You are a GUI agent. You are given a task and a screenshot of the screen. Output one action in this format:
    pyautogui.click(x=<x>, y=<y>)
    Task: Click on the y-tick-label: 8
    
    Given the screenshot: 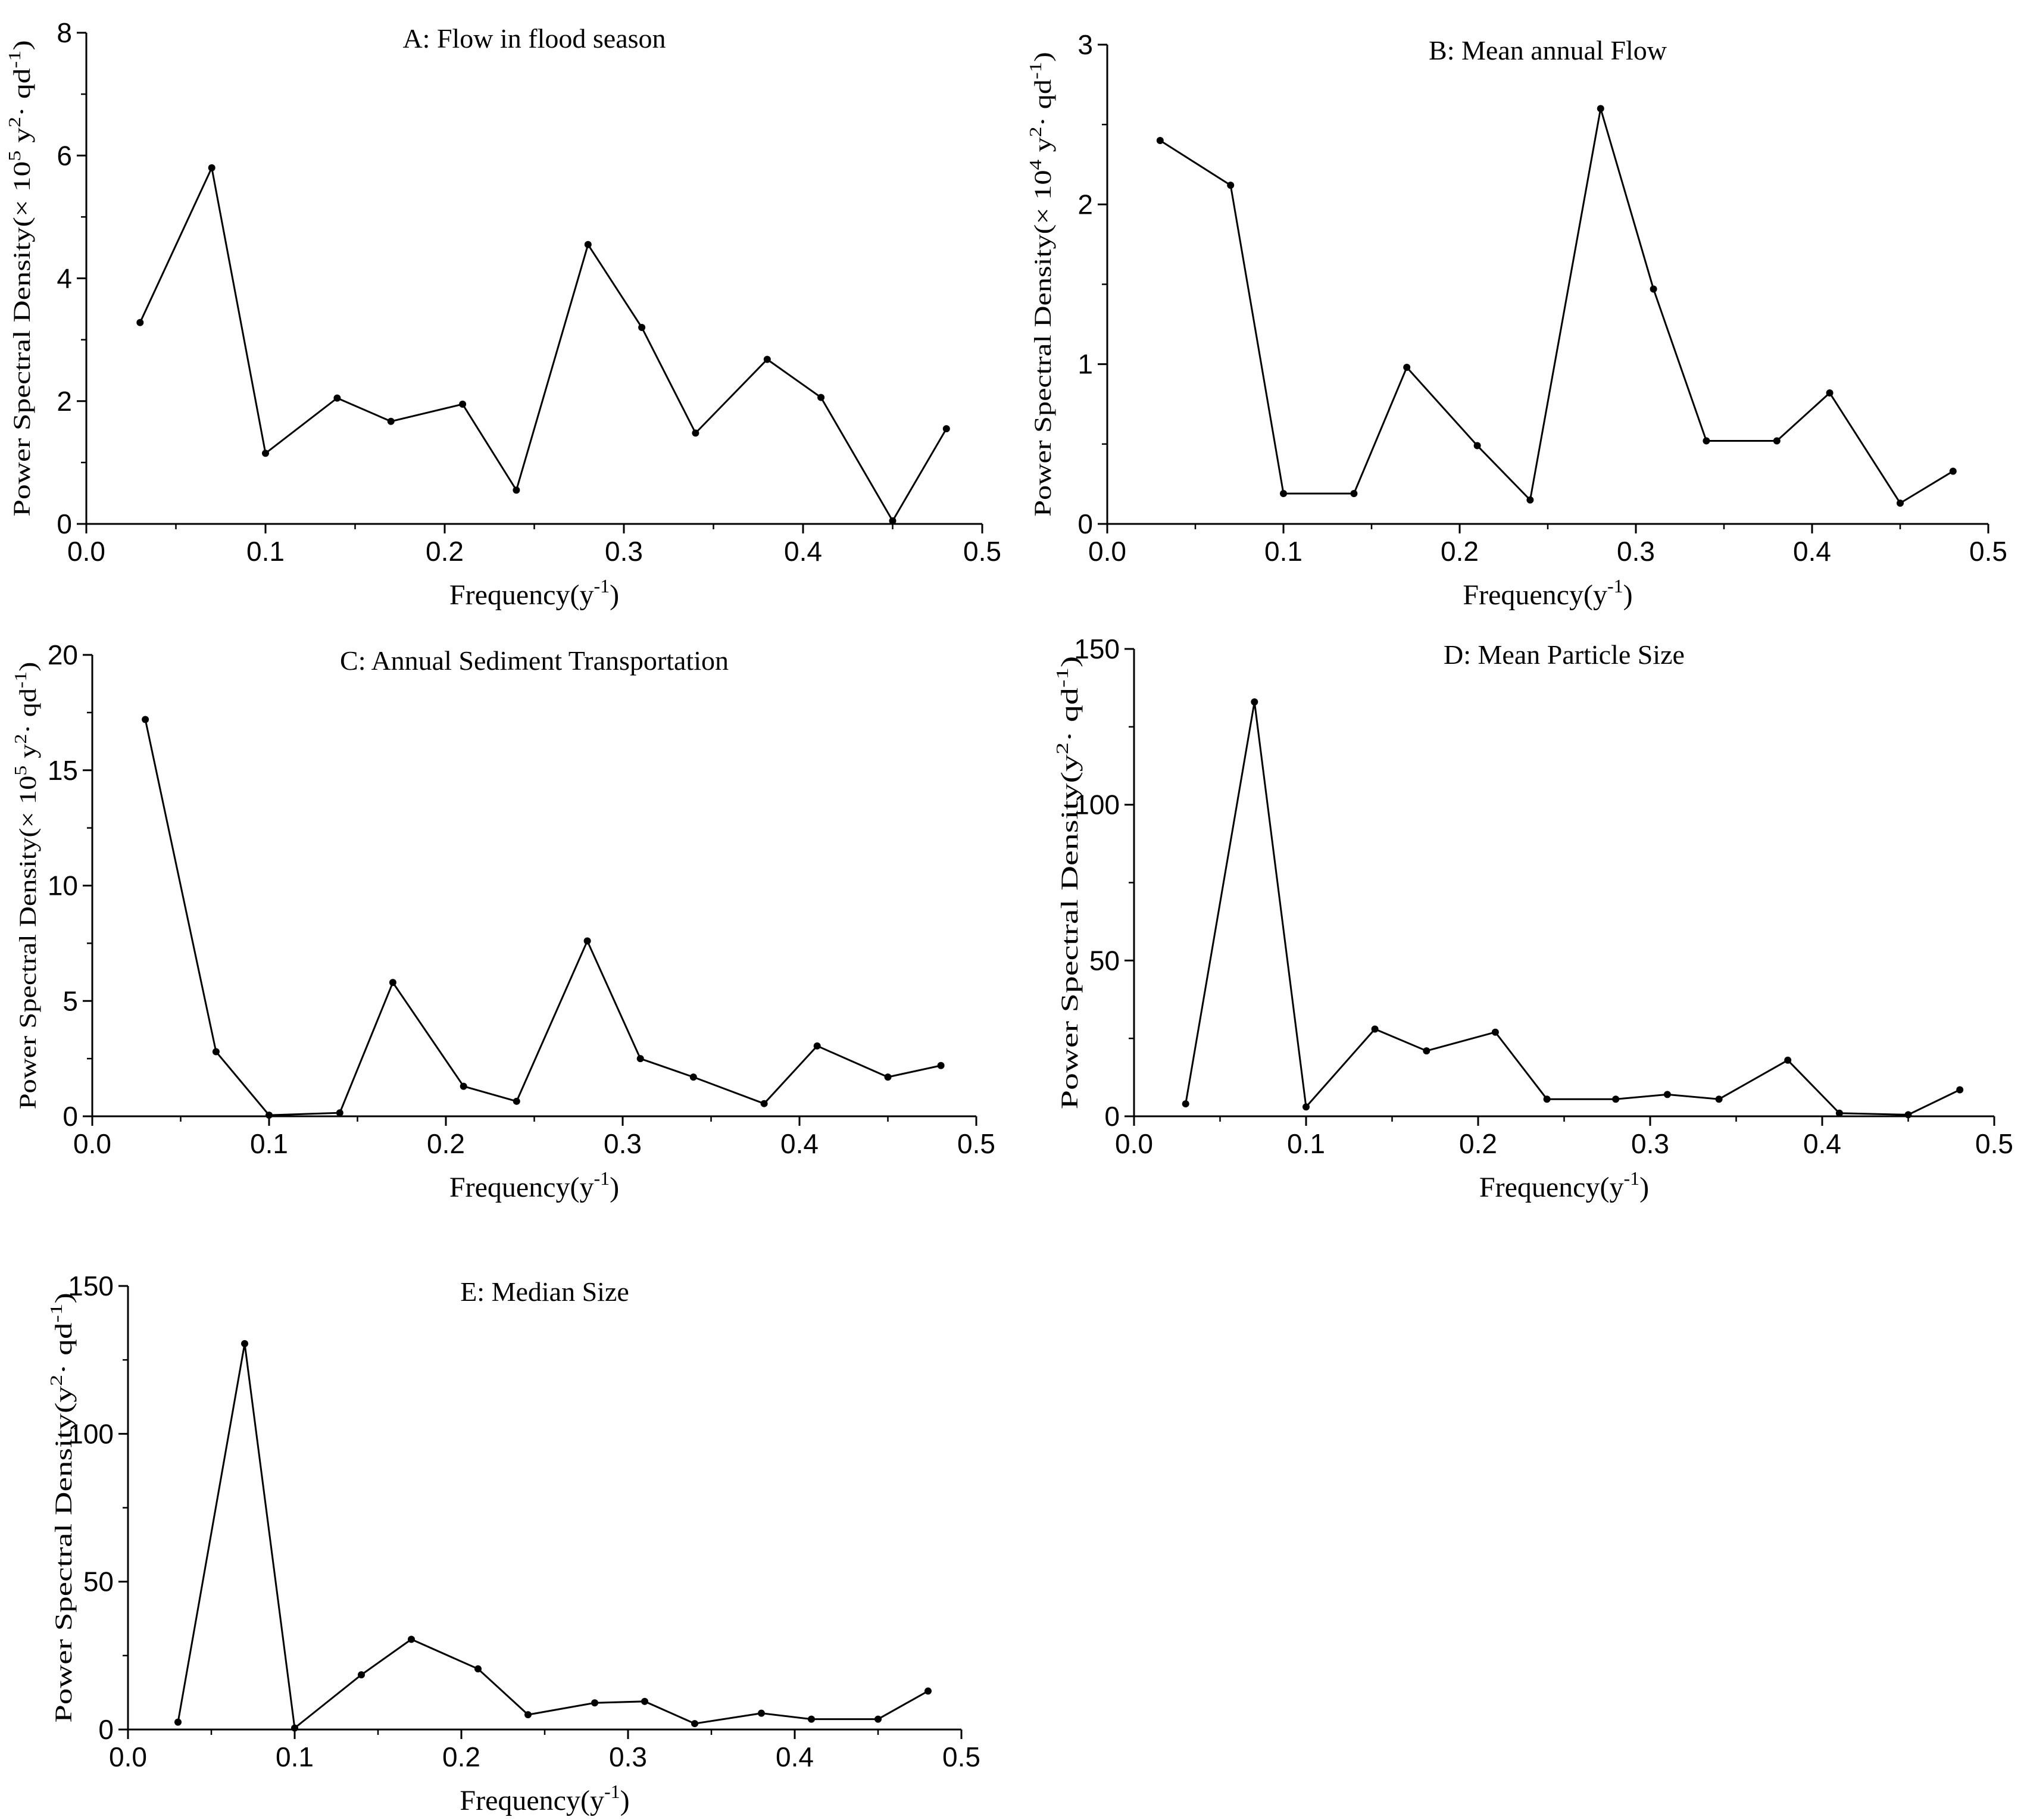 What is the action you would take?
    pyautogui.click(x=64, y=32)
    